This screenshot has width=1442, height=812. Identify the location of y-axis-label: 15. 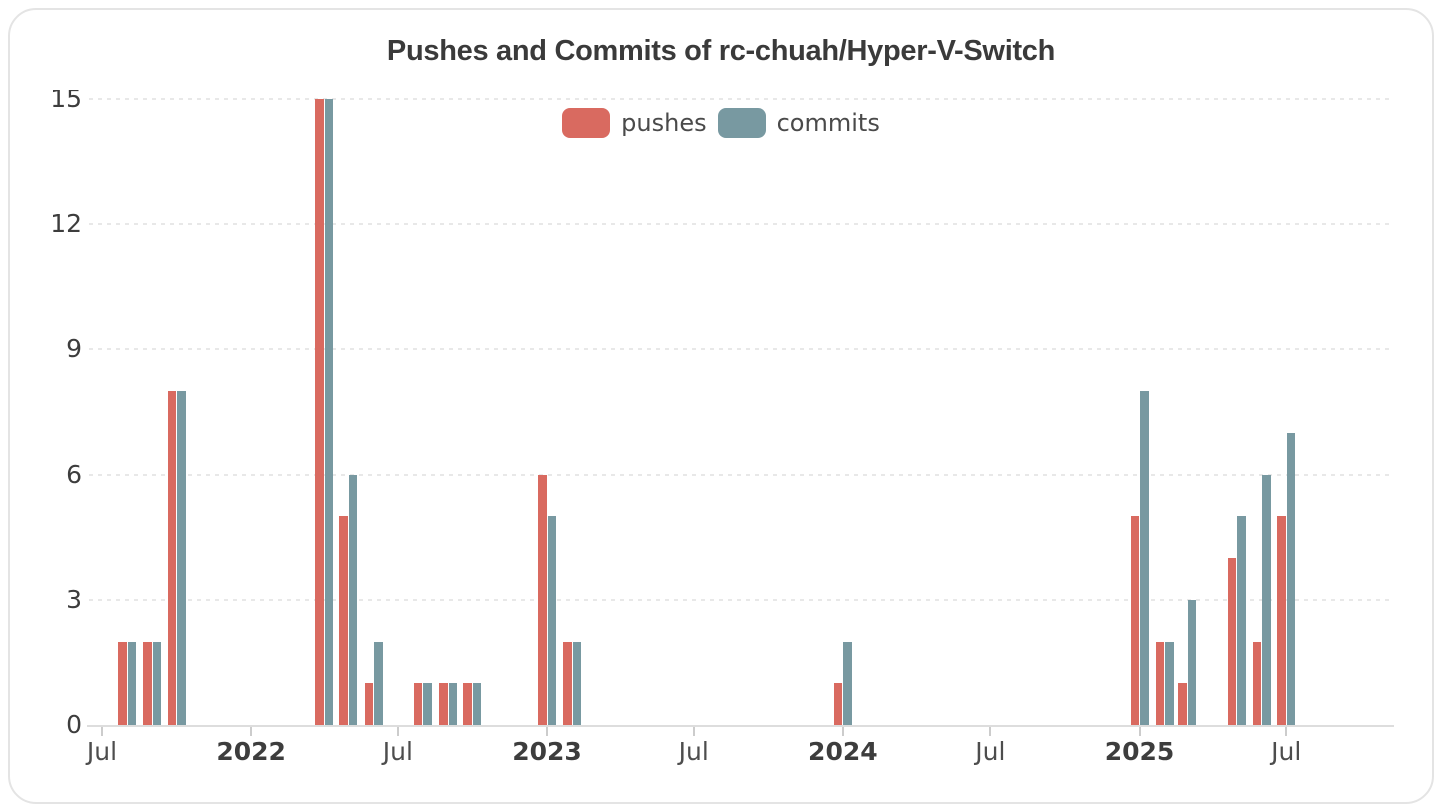
(66, 101).